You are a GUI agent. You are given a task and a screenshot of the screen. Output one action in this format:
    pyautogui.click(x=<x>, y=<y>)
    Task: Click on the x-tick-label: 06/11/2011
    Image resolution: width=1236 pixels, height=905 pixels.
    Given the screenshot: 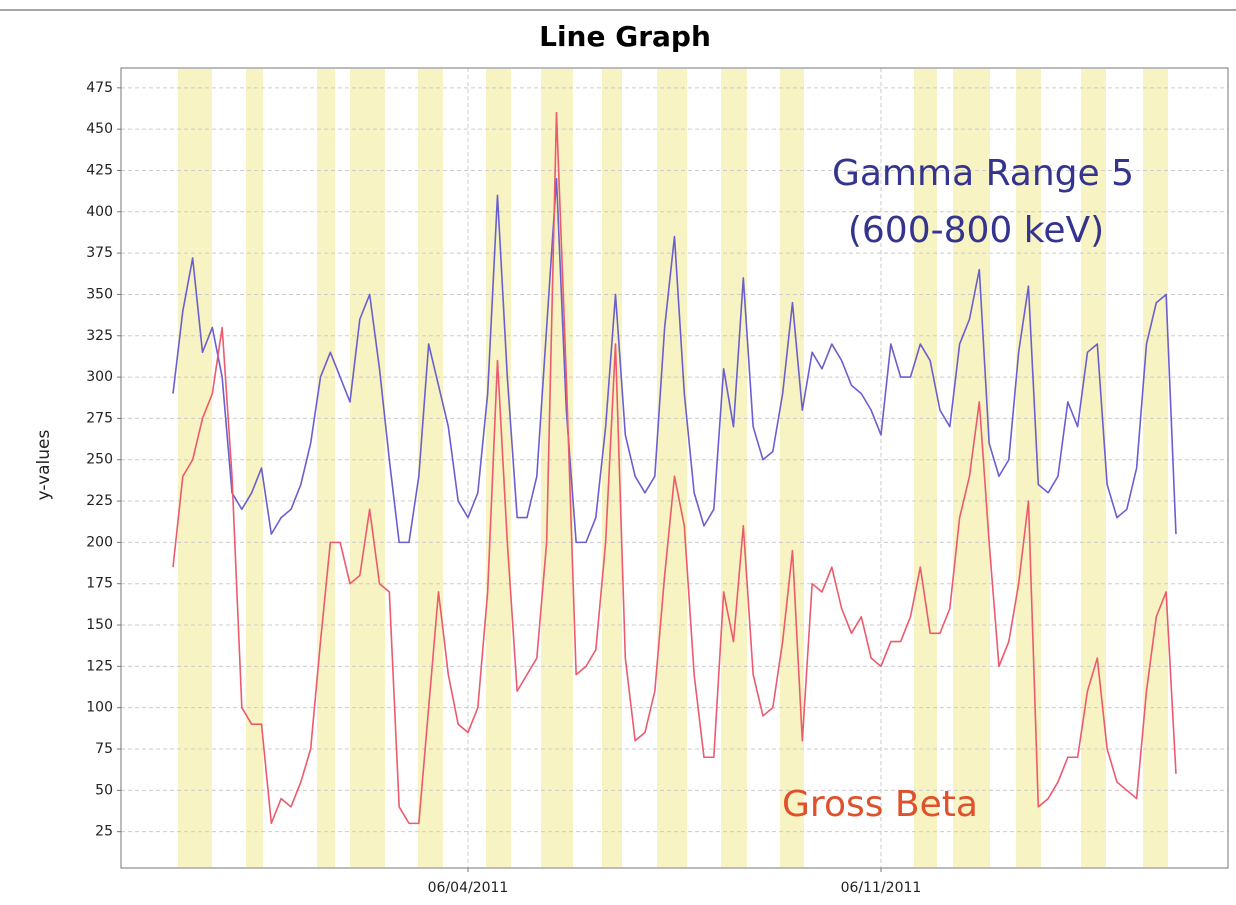 What is the action you would take?
    pyautogui.click(x=881, y=888)
    